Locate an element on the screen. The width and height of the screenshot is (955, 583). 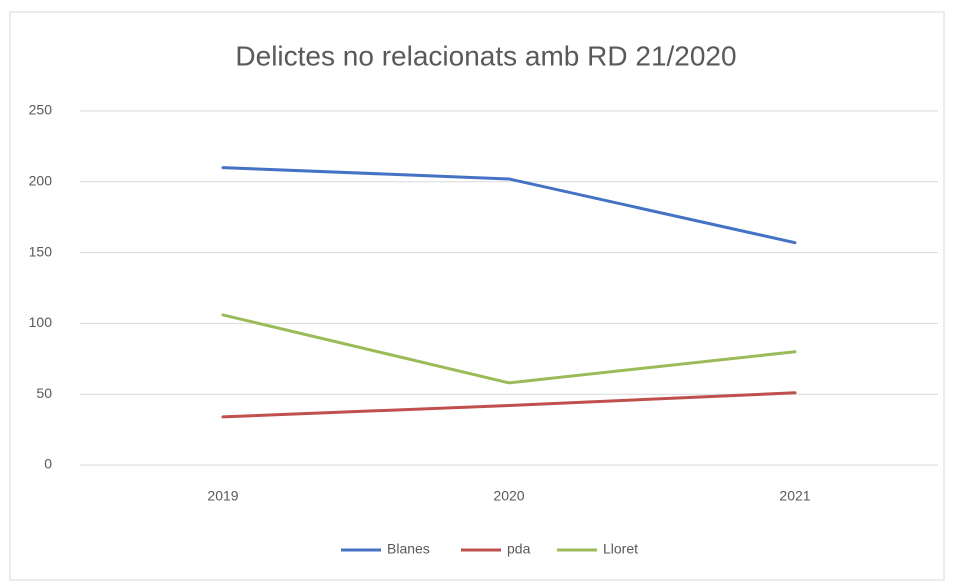
y-tick-label: 0 is located at coordinates (48, 464).